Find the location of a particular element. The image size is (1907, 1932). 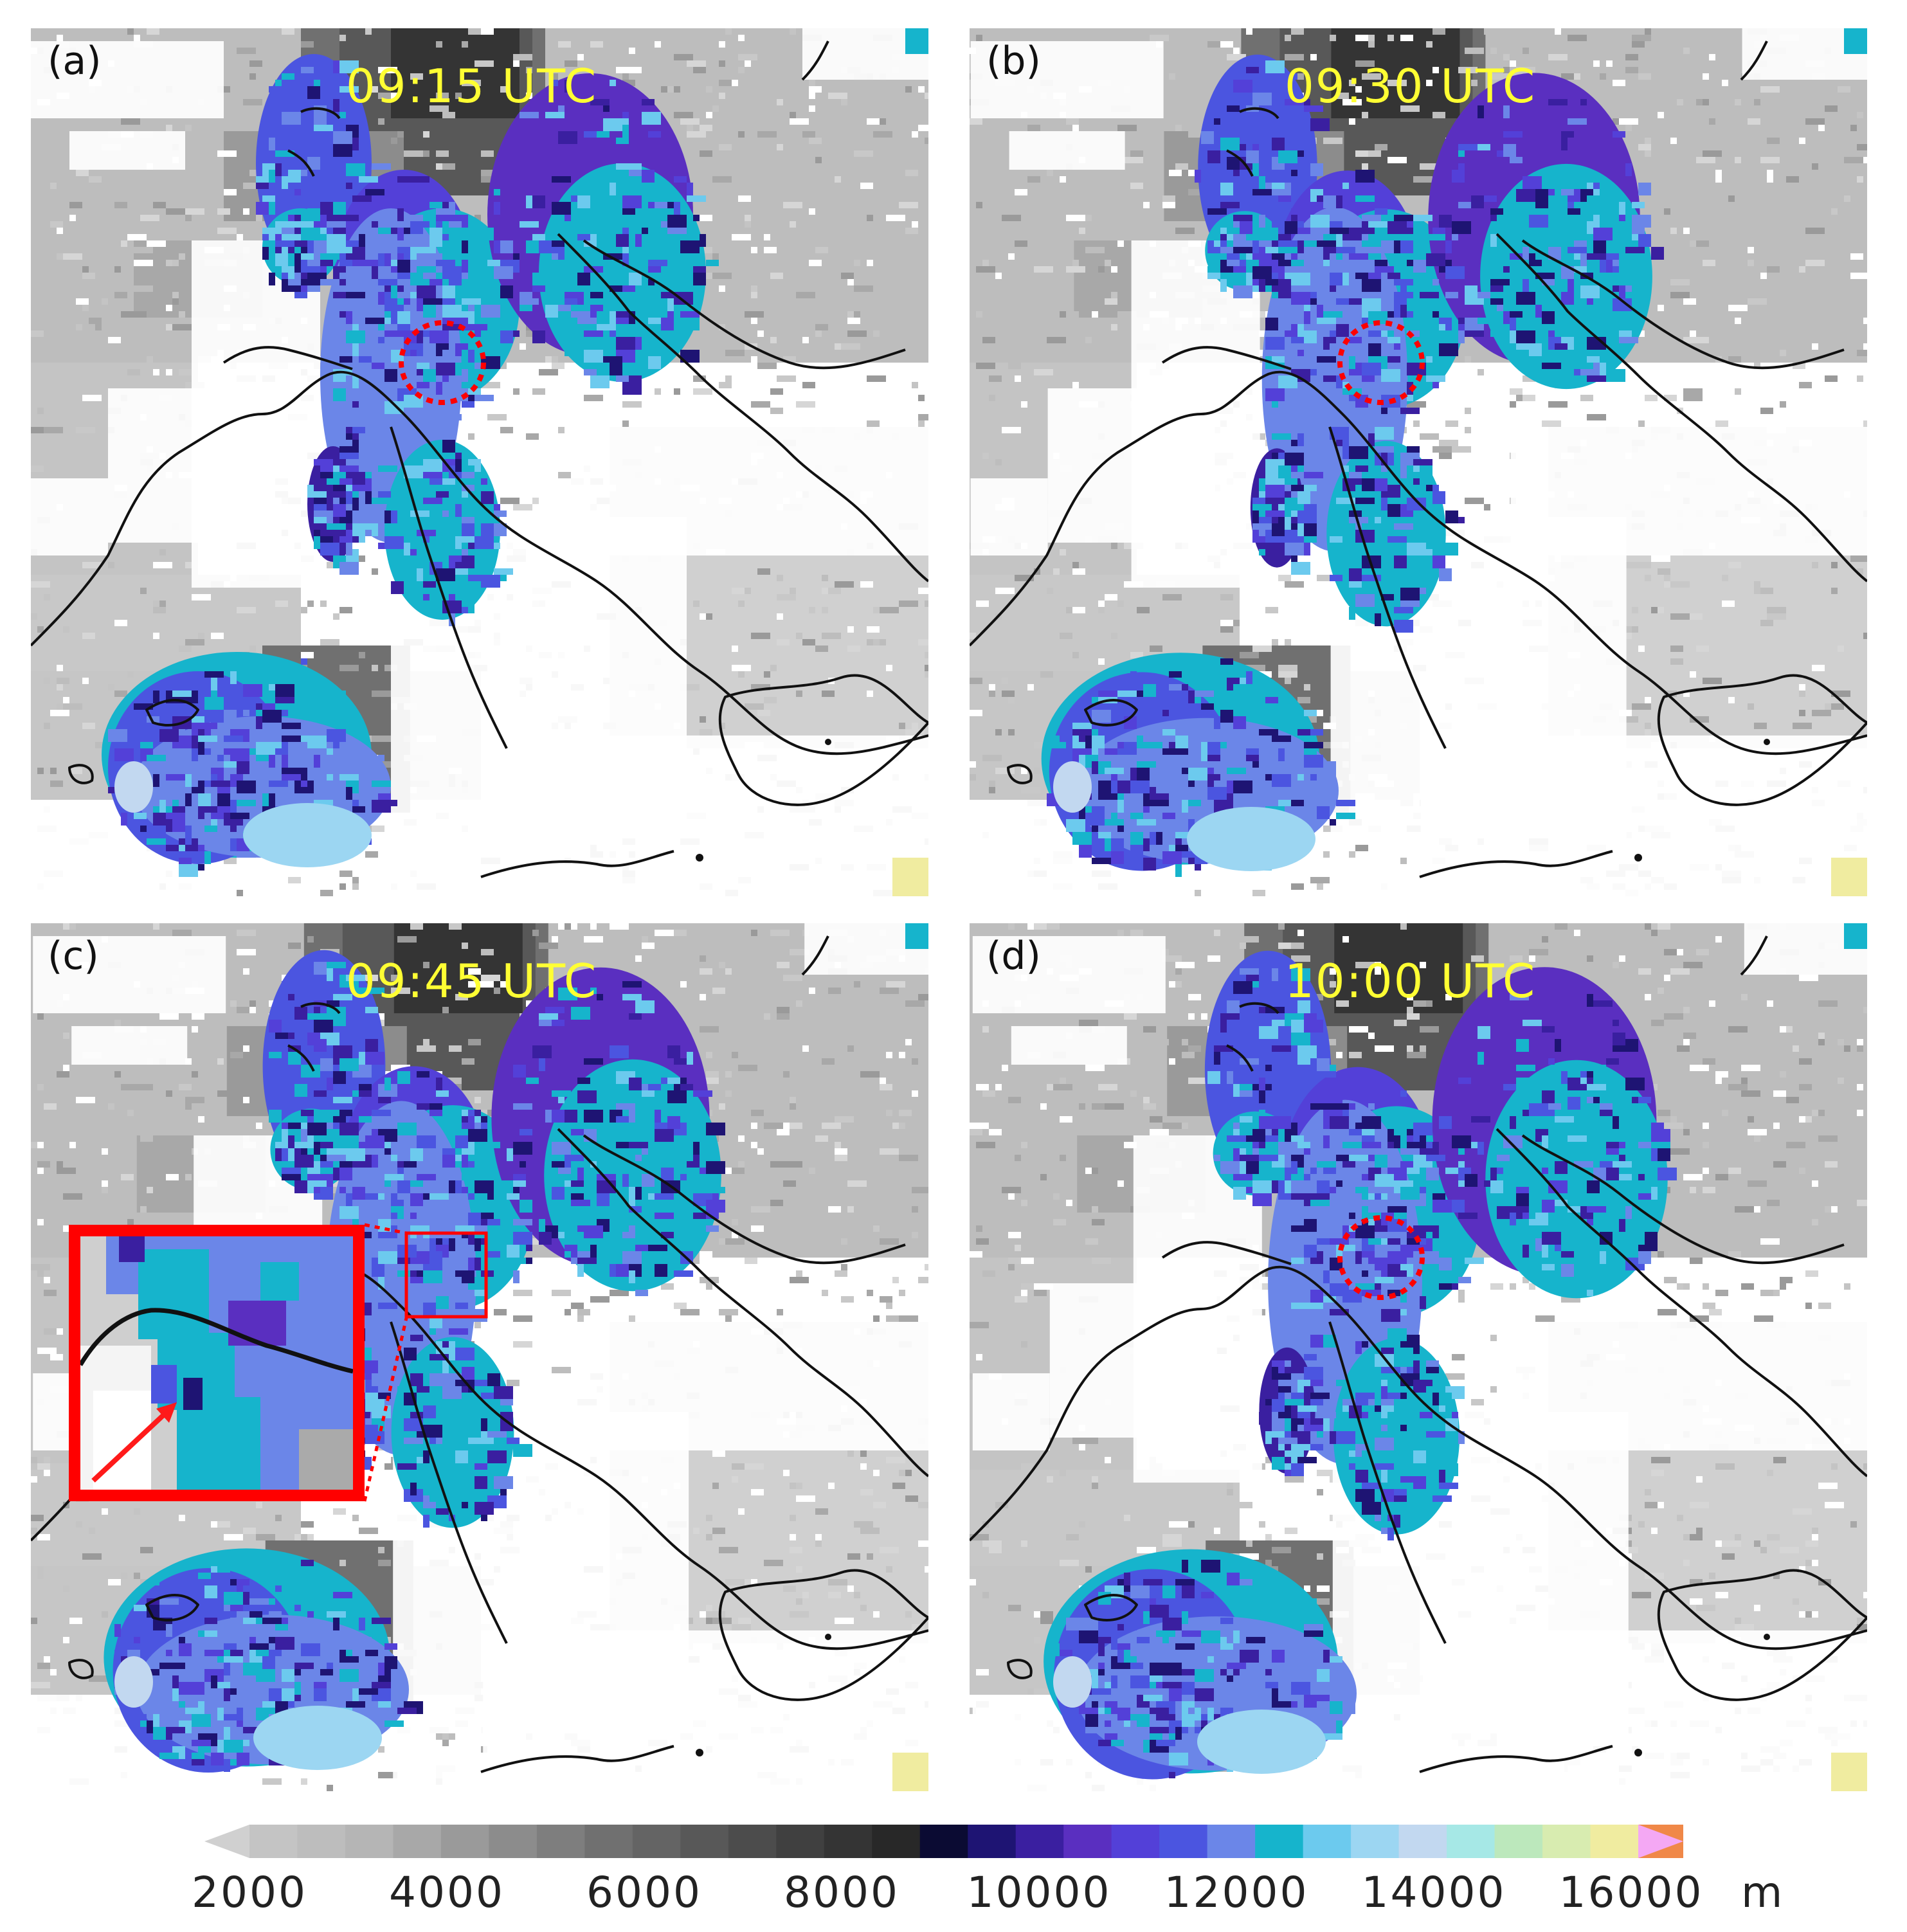

inset-arrow-head is located at coordinates (166, 1412).